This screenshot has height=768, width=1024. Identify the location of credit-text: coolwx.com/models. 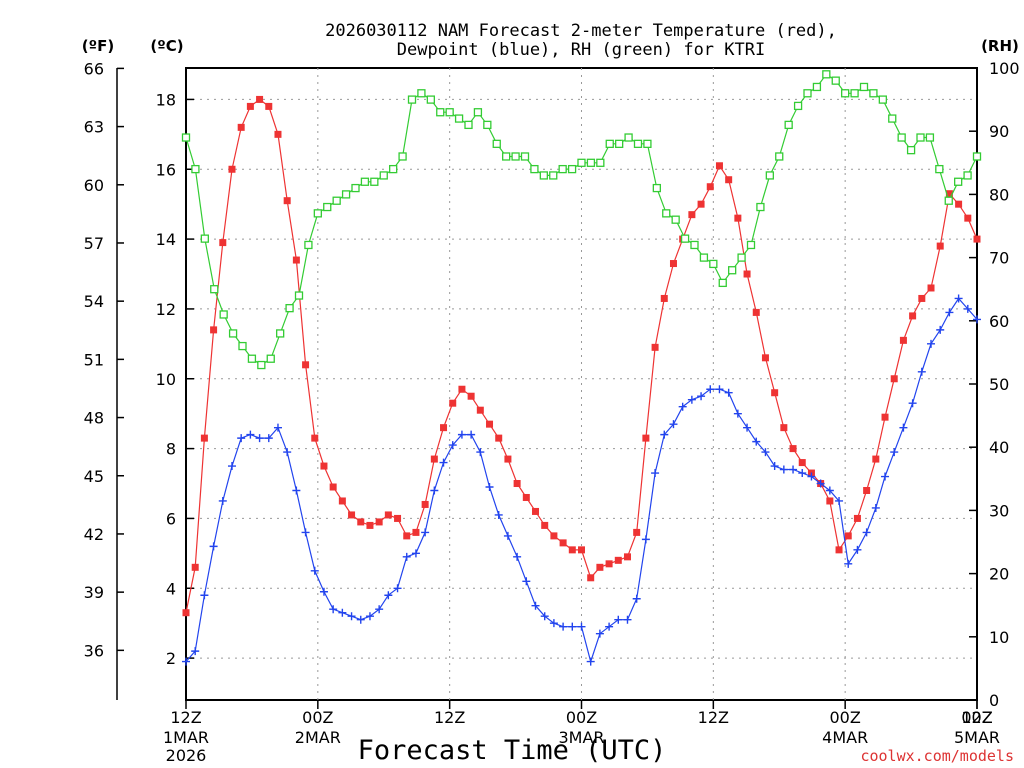
(937, 756).